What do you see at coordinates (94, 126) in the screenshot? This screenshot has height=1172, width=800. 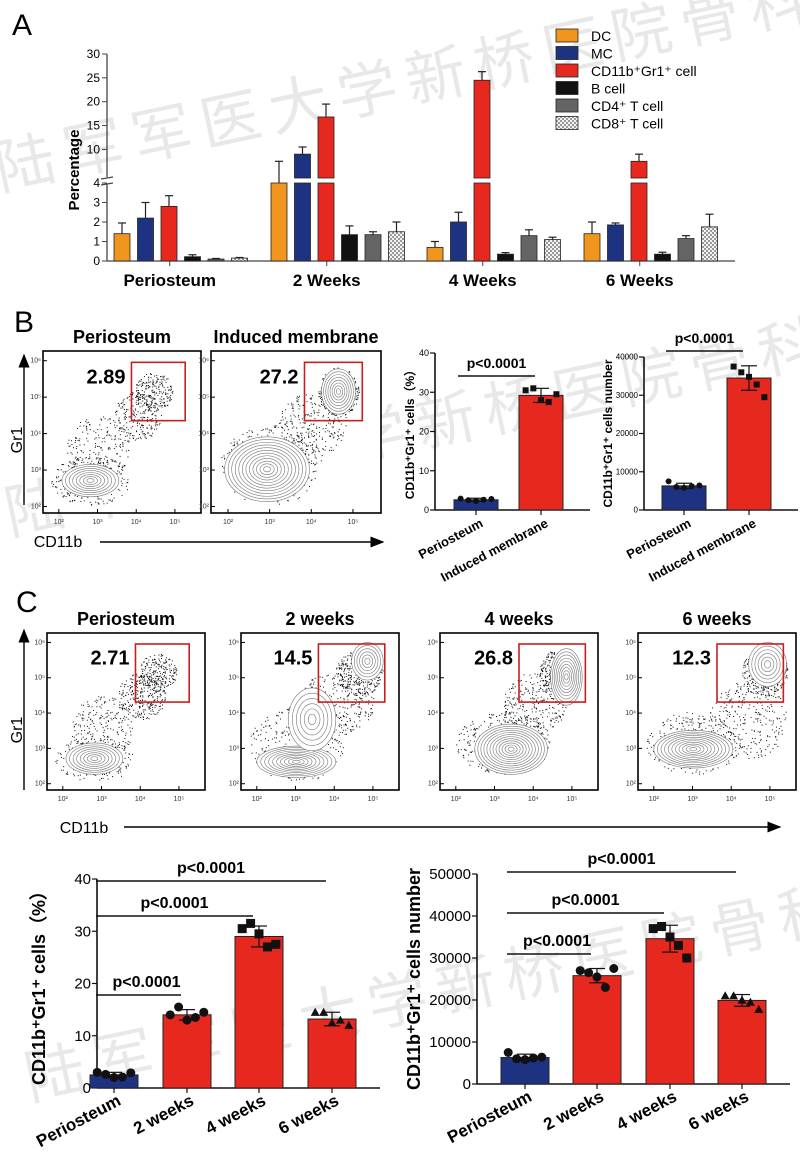 I see `y-tick-label: 15` at bounding box center [94, 126].